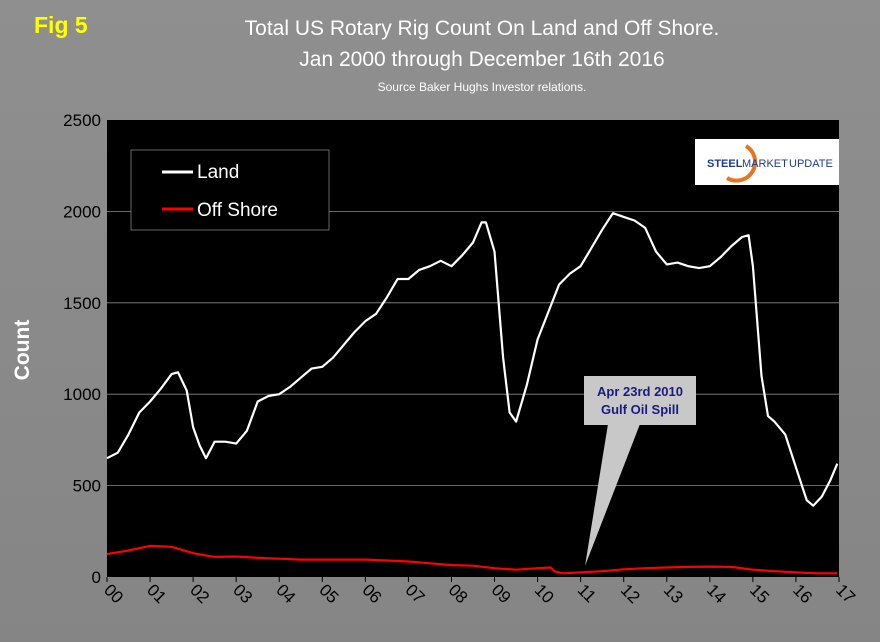 Image resolution: width=880 pixels, height=642 pixels. Describe the element at coordinates (242, 593) in the screenshot. I see `x-tick-label: 03` at that location.